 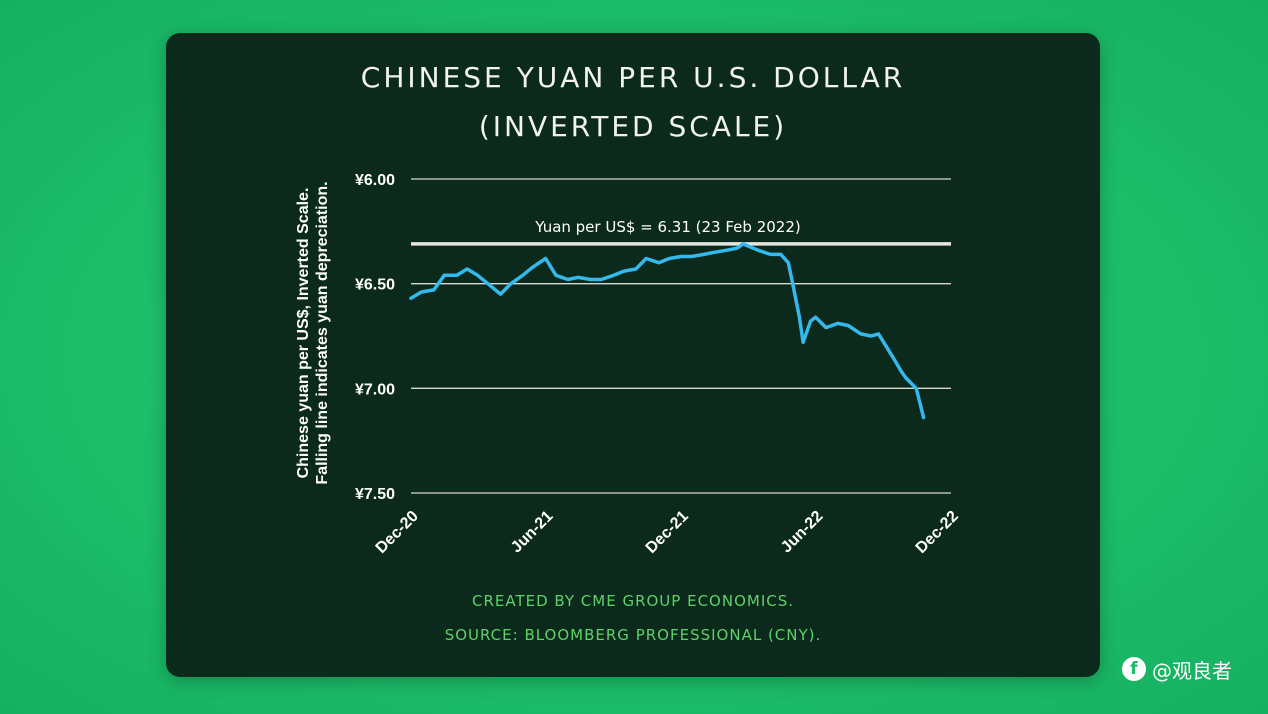 I want to click on y-tick-label: ¥7.00, so click(x=375, y=389).